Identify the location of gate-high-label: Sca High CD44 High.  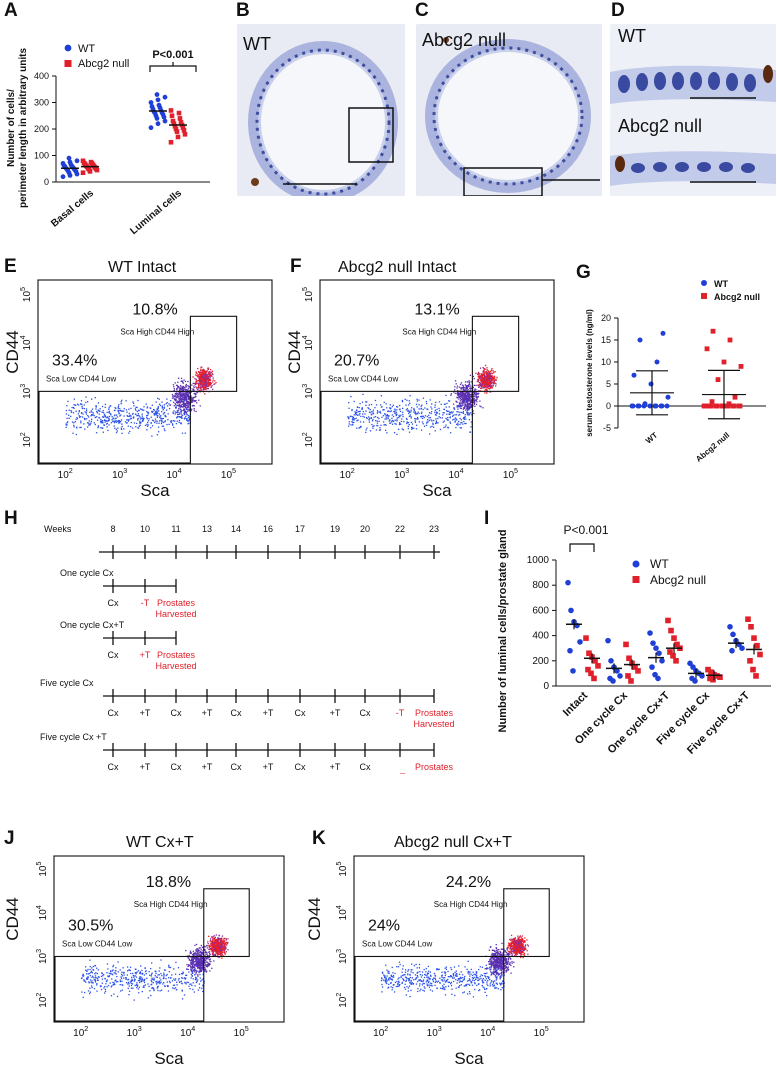
(157, 331).